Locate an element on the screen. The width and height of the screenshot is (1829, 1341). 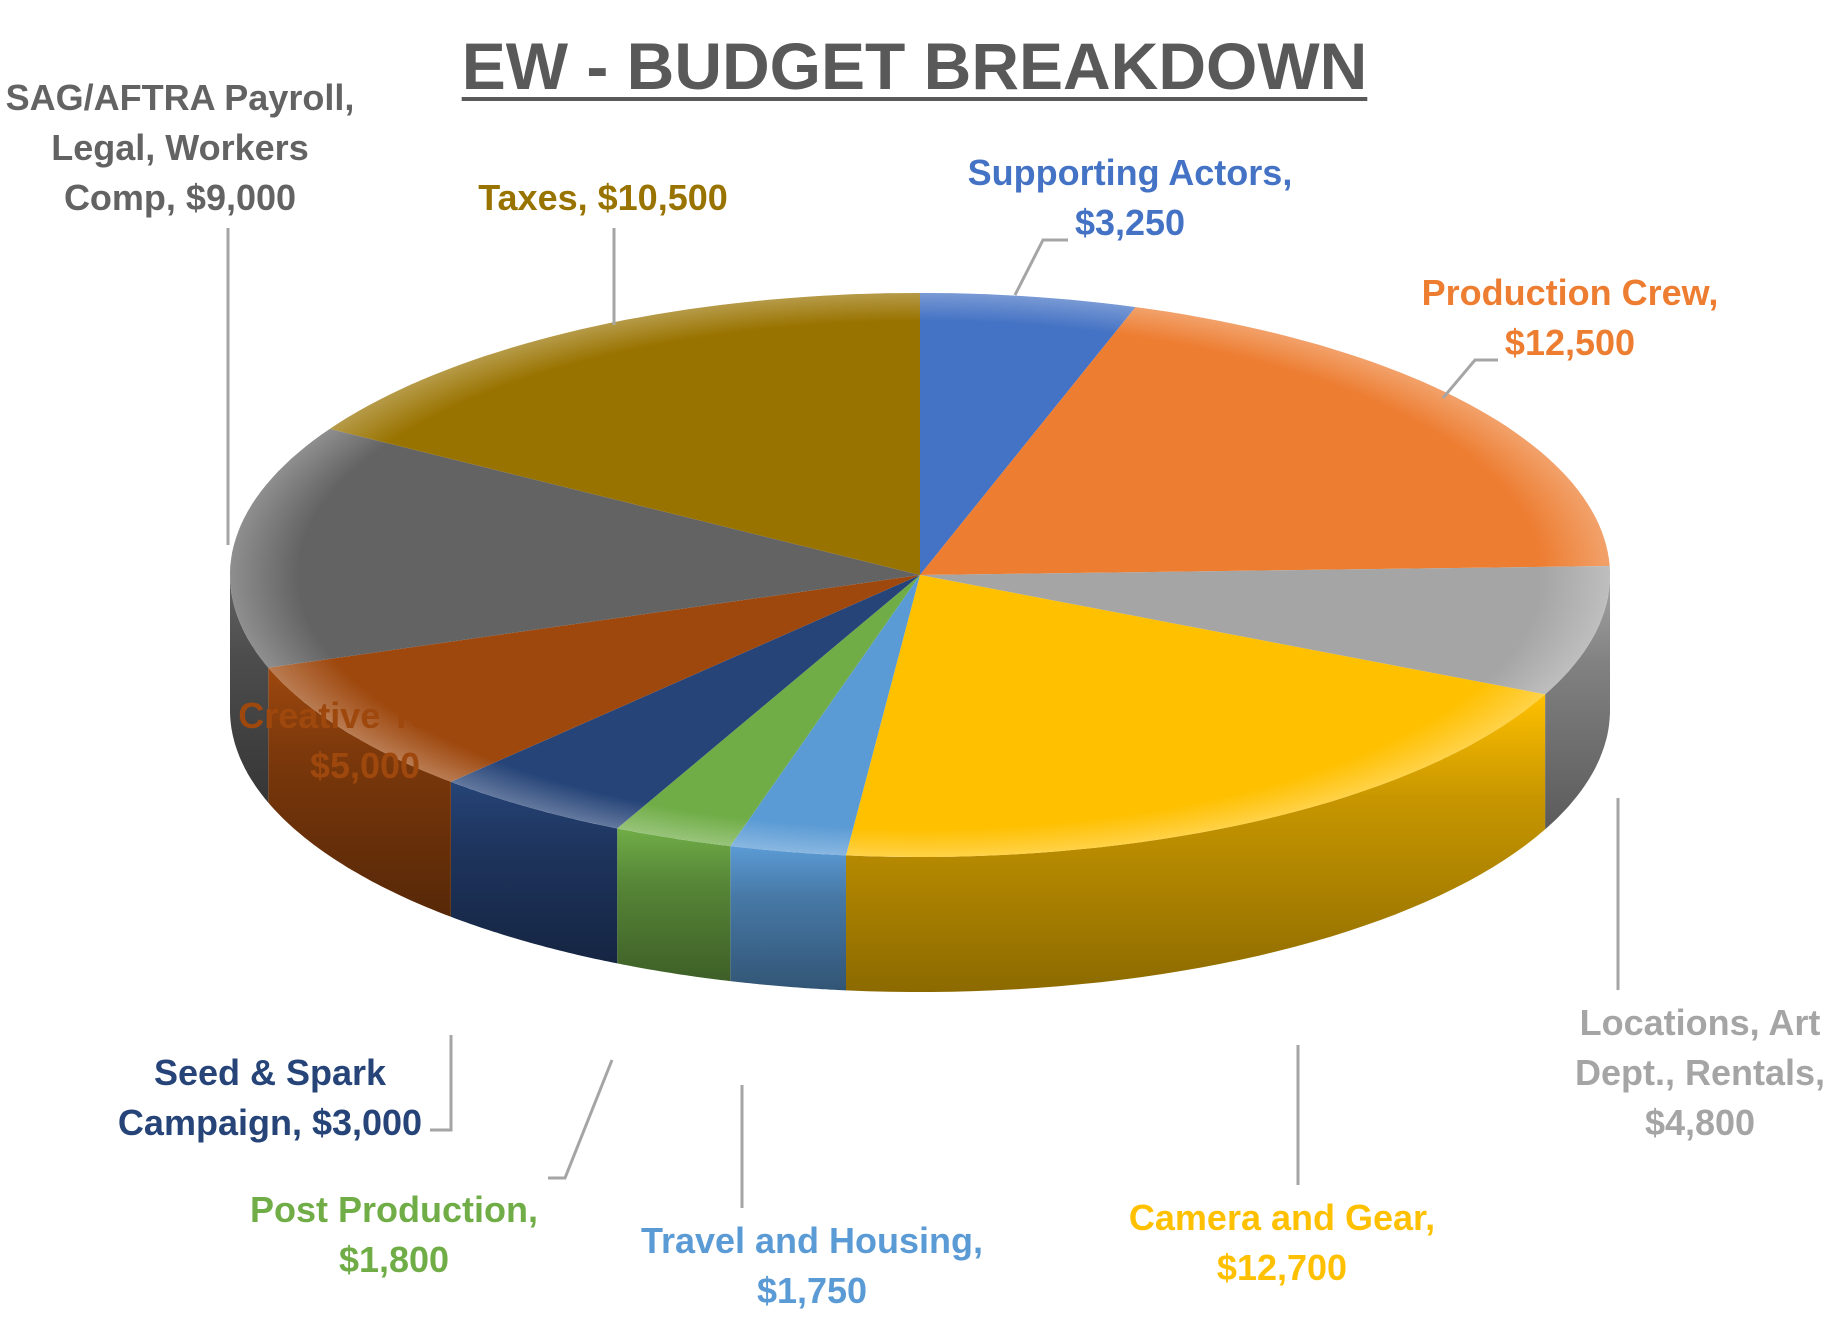
pie-side-travel-and-housing is located at coordinates (788, 918).